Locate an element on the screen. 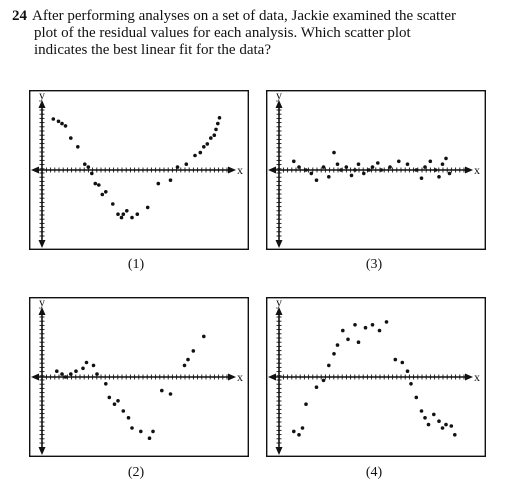 The image size is (529, 491). scatter-plot-3: xy is located at coordinates (376, 169).